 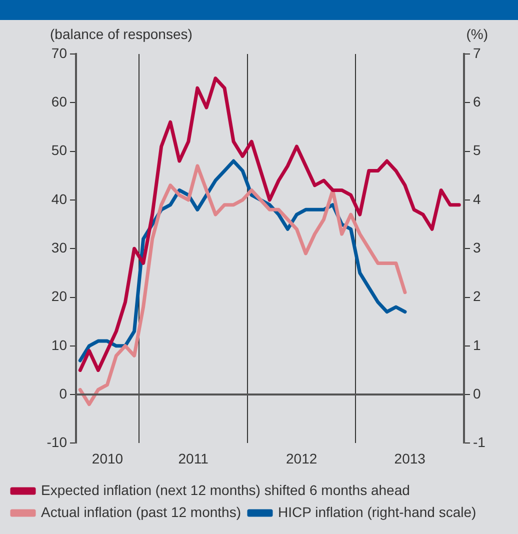 I want to click on x-tick-label: 2012, so click(x=302, y=458).